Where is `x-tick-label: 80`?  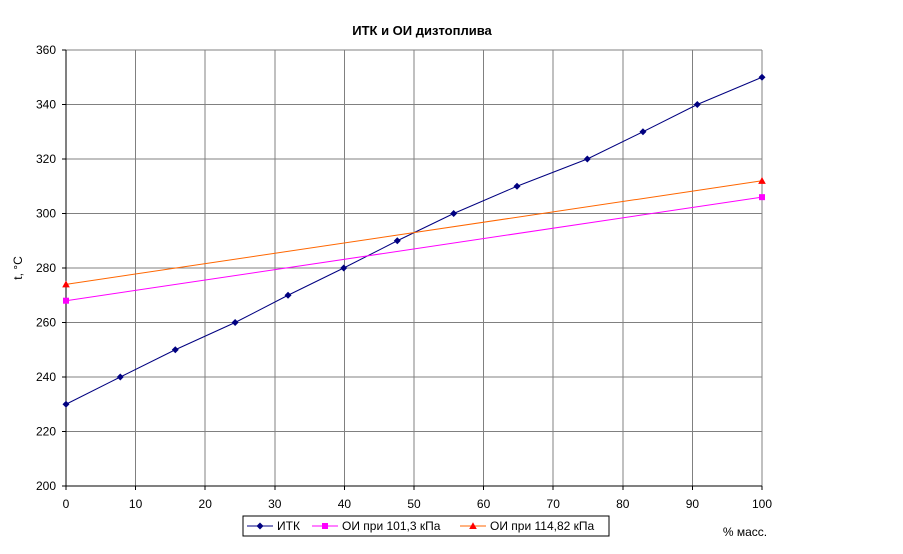
x-tick-label: 80 is located at coordinates (623, 504).